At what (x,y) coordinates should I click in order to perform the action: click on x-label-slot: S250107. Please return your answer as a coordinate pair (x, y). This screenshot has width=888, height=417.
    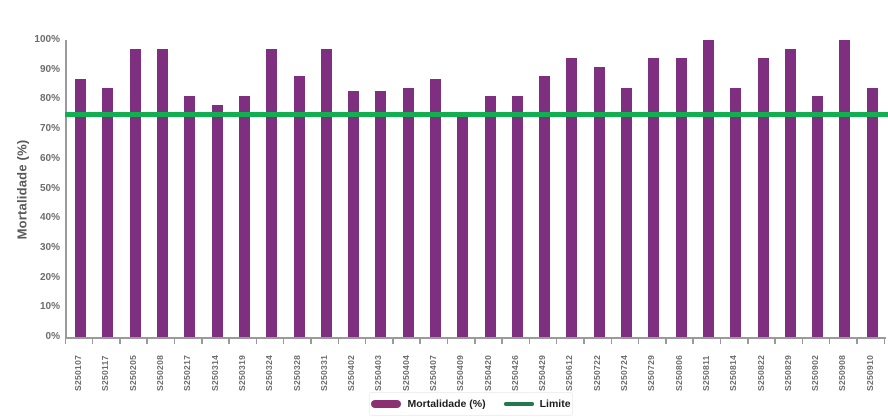
    Looking at the image, I should click on (78, 367).